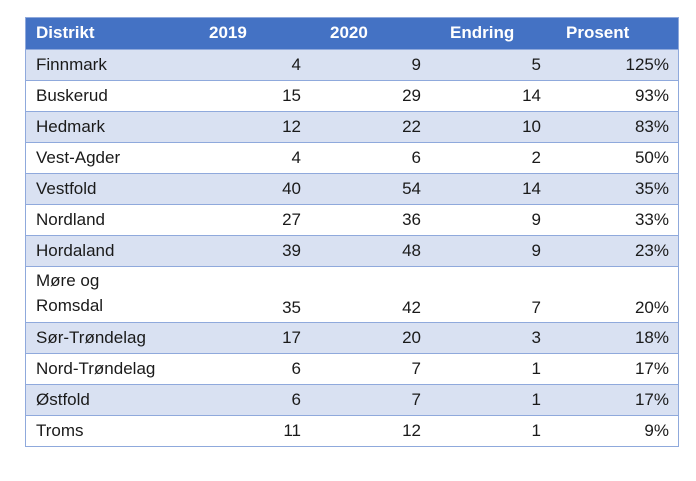  Describe the element at coordinates (106, 399) in the screenshot. I see `district-name: Østfold` at that location.